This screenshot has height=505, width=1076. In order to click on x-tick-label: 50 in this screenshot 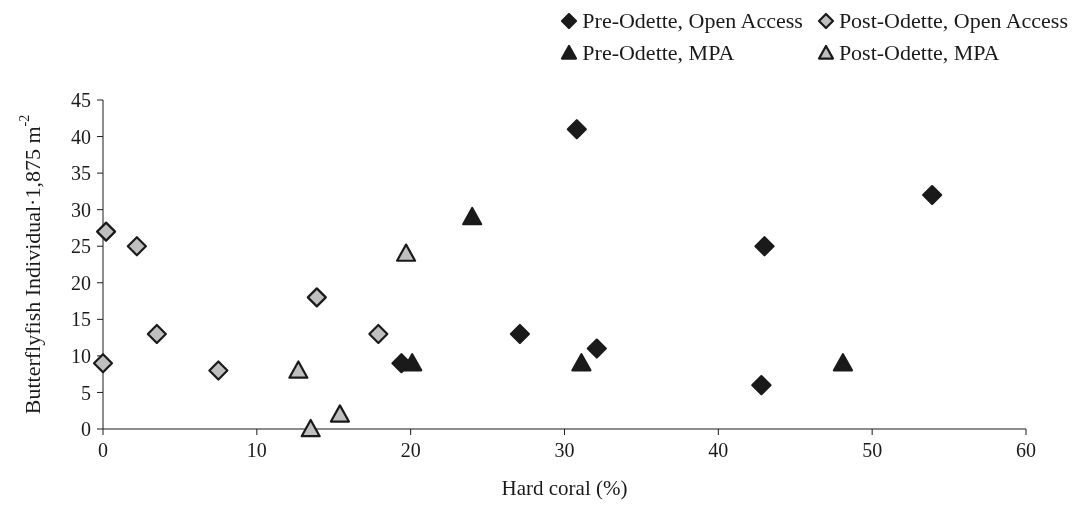, I will do `click(872, 450)`.